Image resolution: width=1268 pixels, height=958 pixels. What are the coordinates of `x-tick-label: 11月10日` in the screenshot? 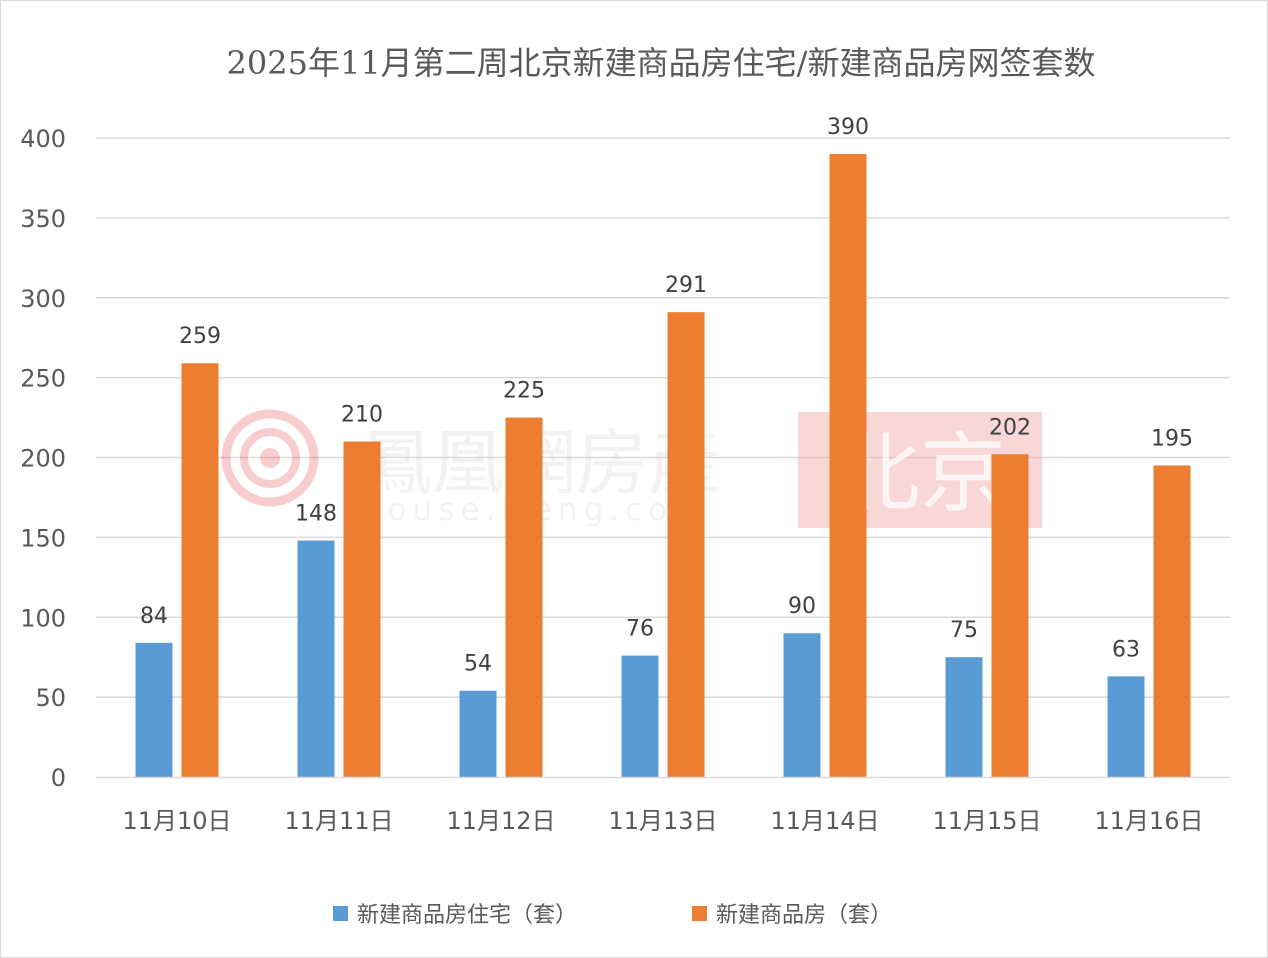 It's located at (176, 821).